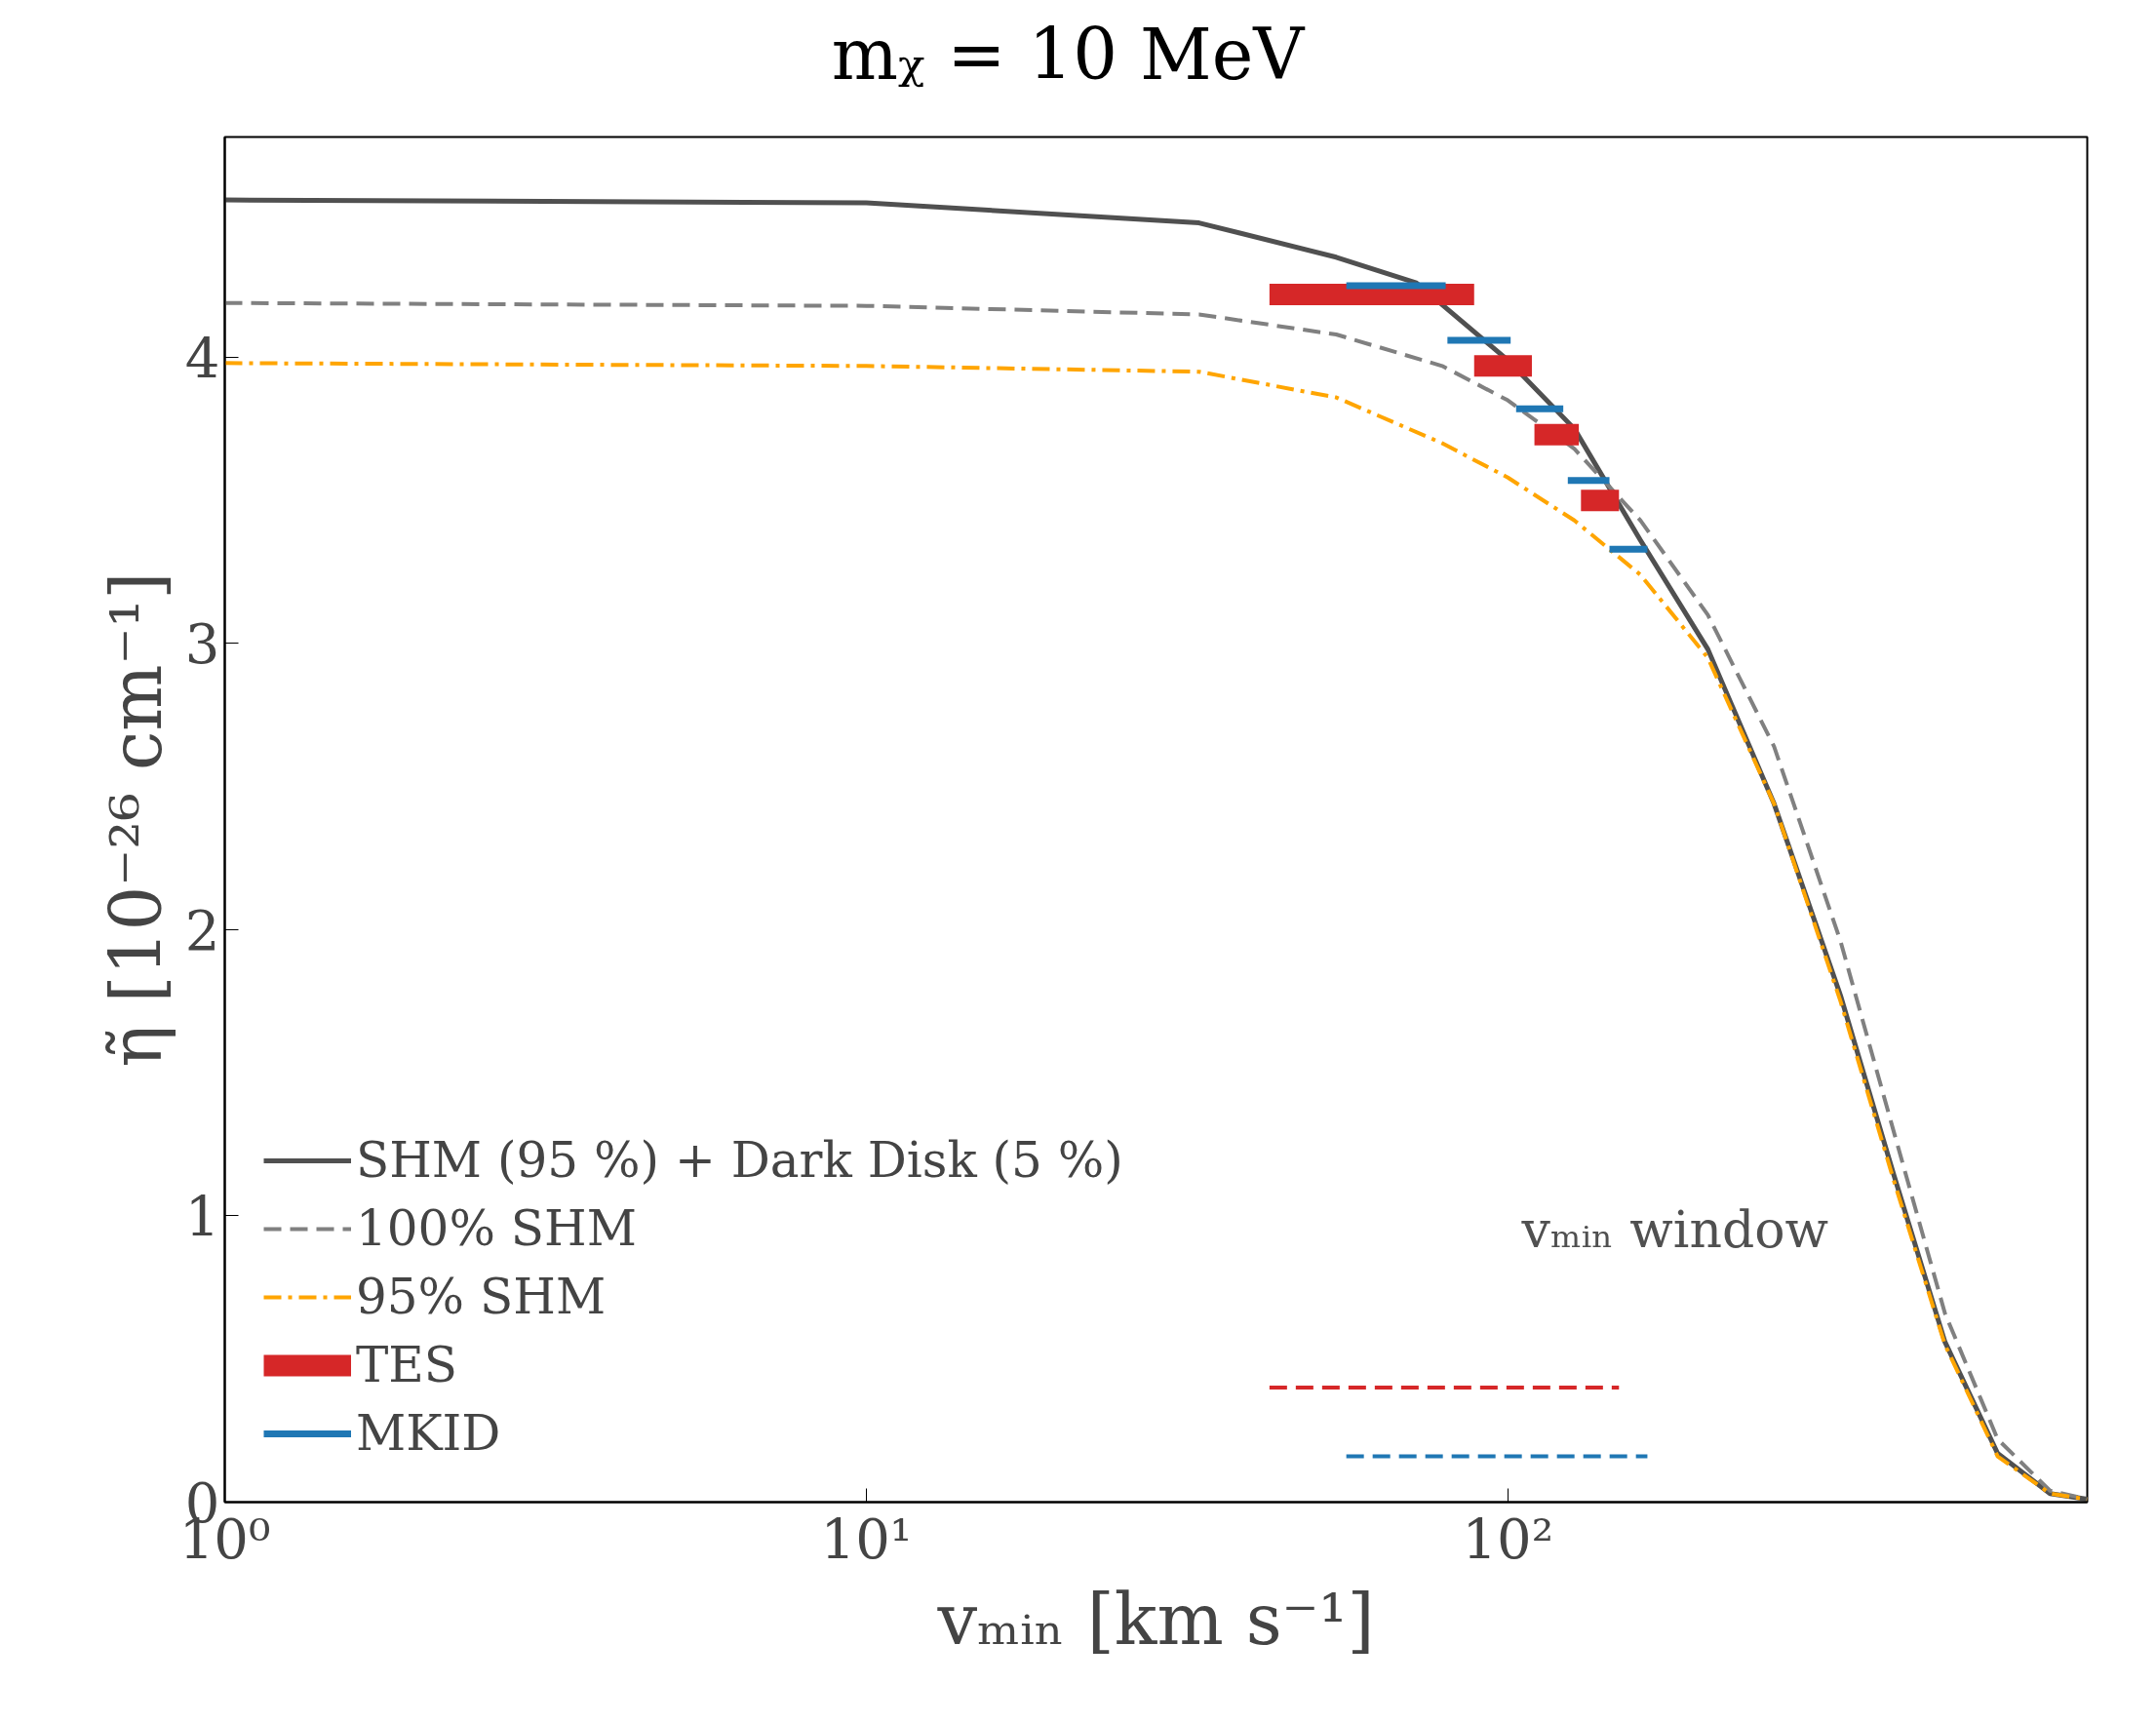  I want to click on y-axis-title: η̃ [10⁻²⁶ cm⁻¹], so click(136, 819).